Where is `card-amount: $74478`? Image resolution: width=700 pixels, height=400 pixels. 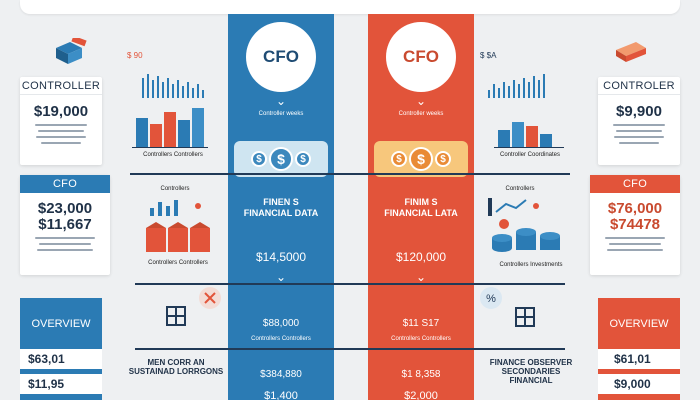 card-amount: $74478 is located at coordinates (635, 224).